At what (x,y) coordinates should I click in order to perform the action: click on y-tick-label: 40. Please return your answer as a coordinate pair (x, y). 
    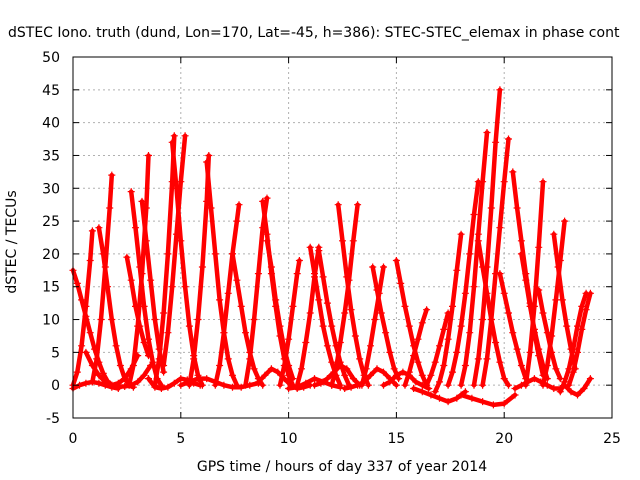
    Looking at the image, I should click on (51, 124).